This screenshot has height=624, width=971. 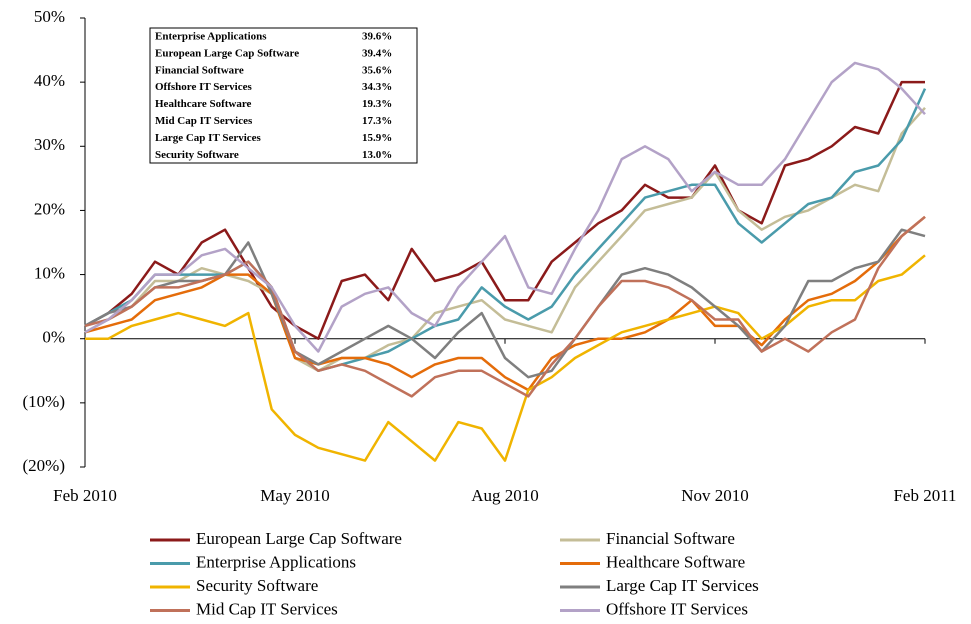 What do you see at coordinates (199, 70) in the screenshot?
I see `summary-name: Financial Software` at bounding box center [199, 70].